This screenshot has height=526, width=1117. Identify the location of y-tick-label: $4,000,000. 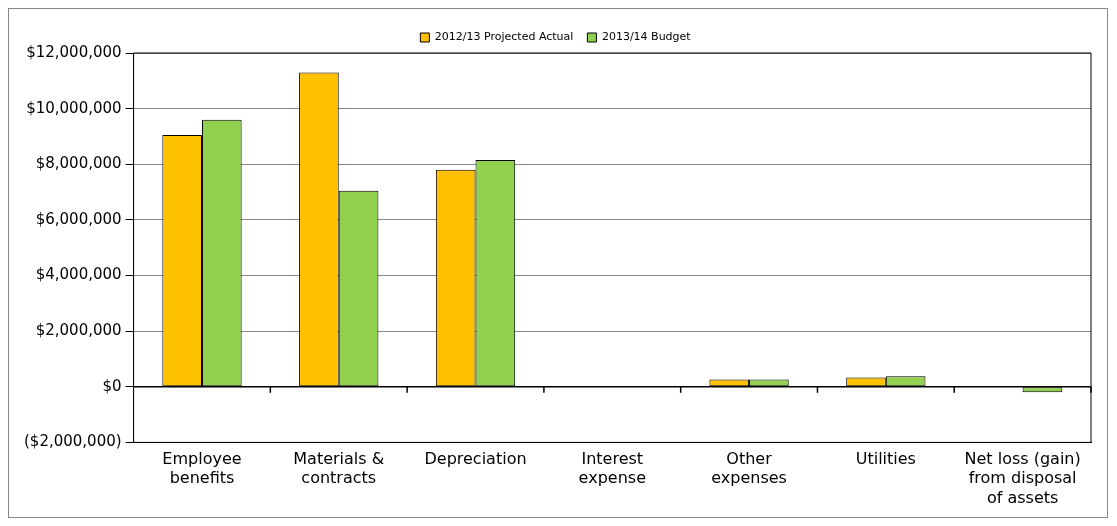
(78, 274).